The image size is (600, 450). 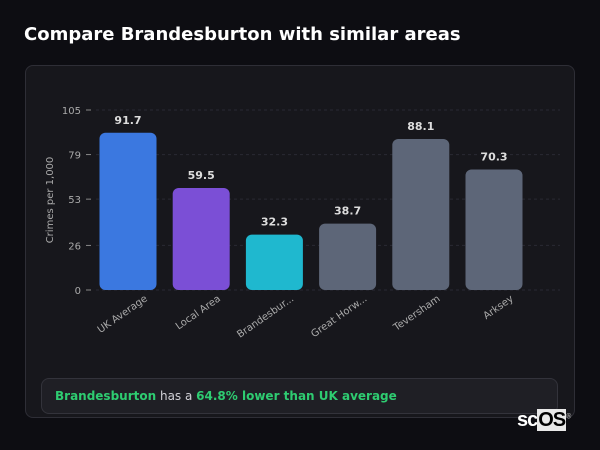 What do you see at coordinates (420, 126) in the screenshot?
I see `bar-value-label: 88.1` at bounding box center [420, 126].